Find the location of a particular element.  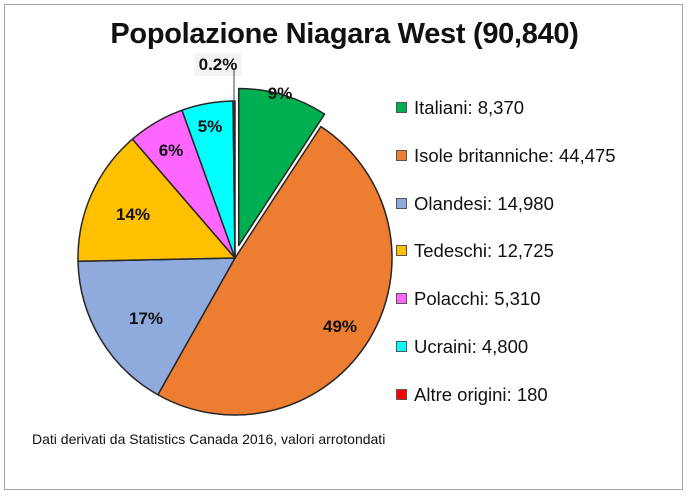

svg-text: 5% is located at coordinates (210, 126).